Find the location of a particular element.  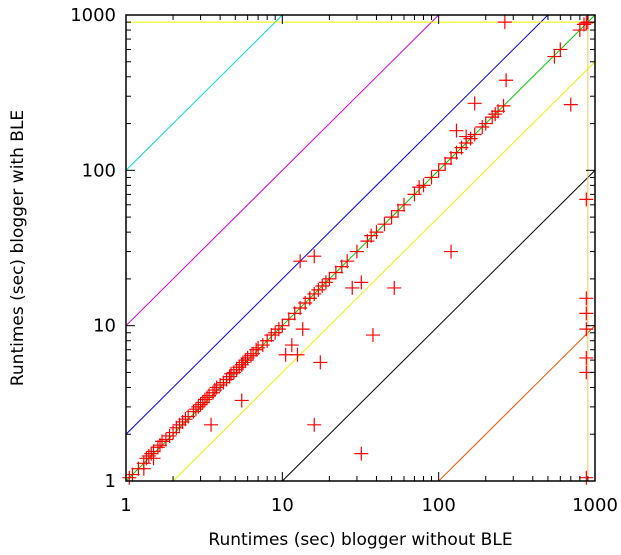

y-tick-label: 10 is located at coordinates (104, 326).